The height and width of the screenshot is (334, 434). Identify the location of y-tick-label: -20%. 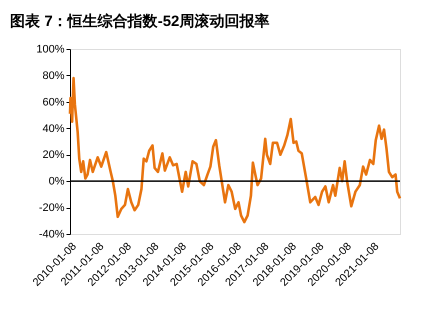
(51, 208).